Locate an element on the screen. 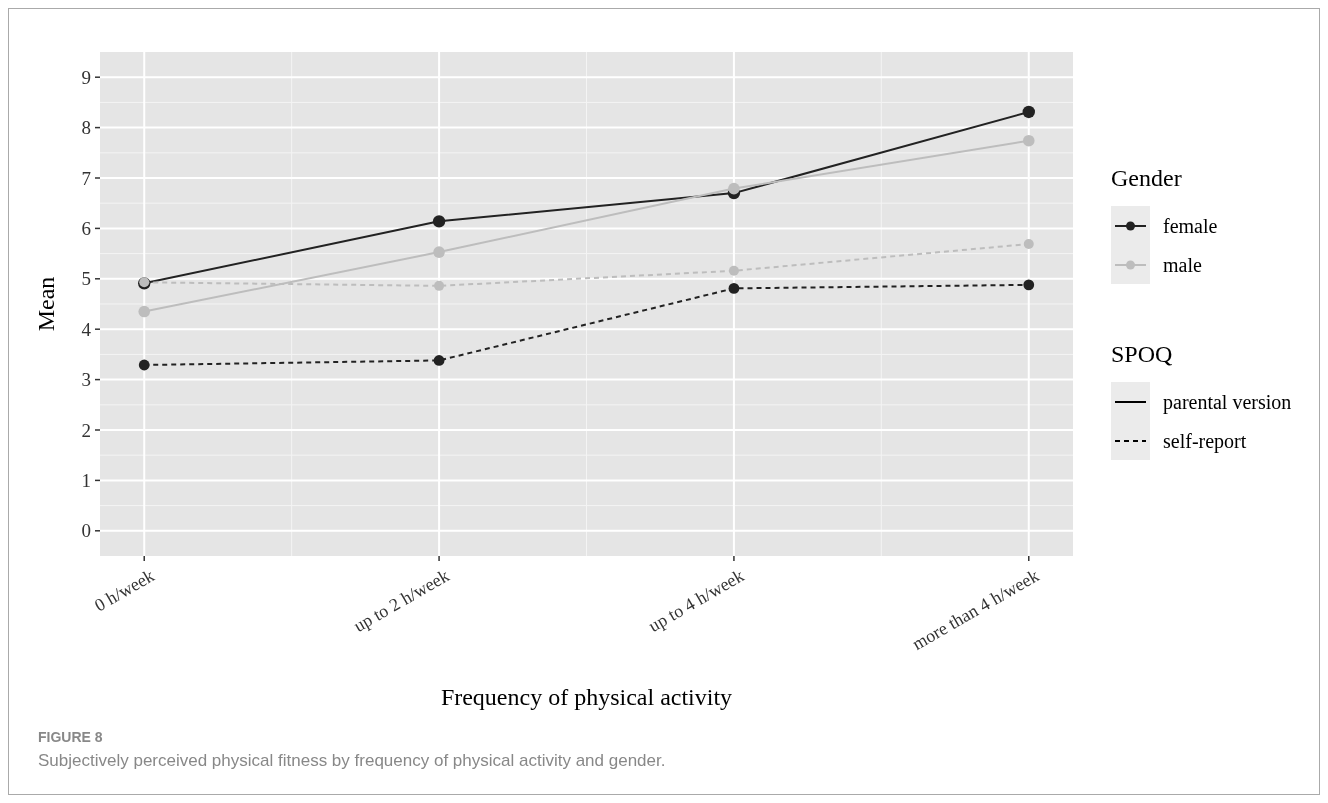 This screenshot has width=1328, height=803. text: self-report is located at coordinates (1205, 441).